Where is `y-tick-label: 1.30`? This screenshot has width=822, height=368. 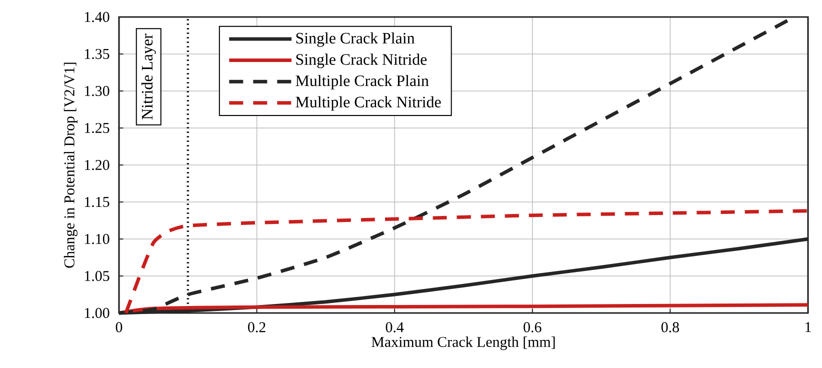 y-tick-label: 1.30 is located at coordinates (97, 91).